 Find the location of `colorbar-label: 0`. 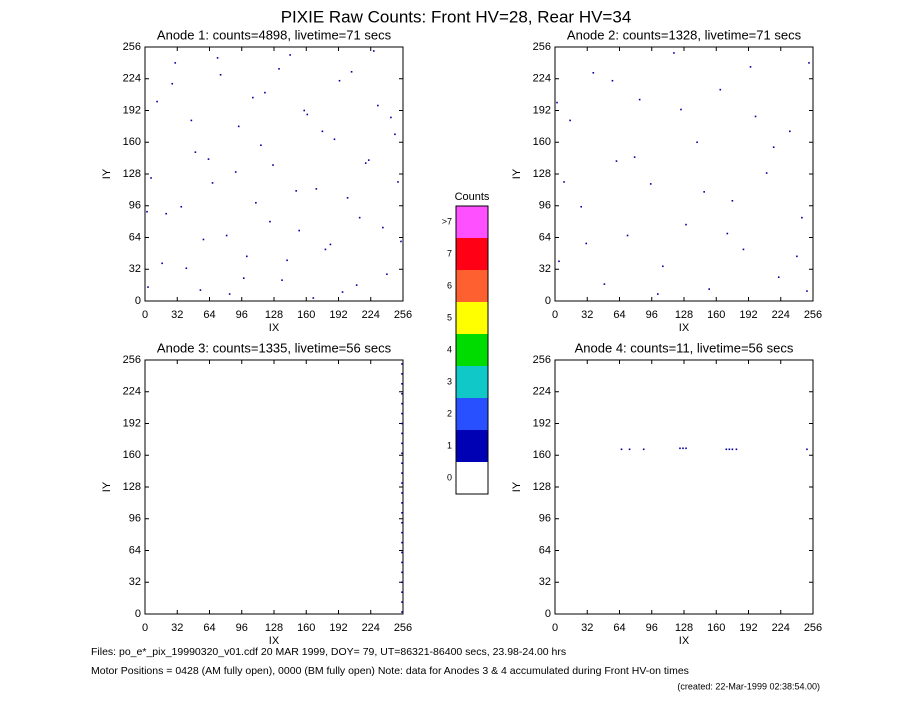

colorbar-label: 0 is located at coordinates (449, 477).